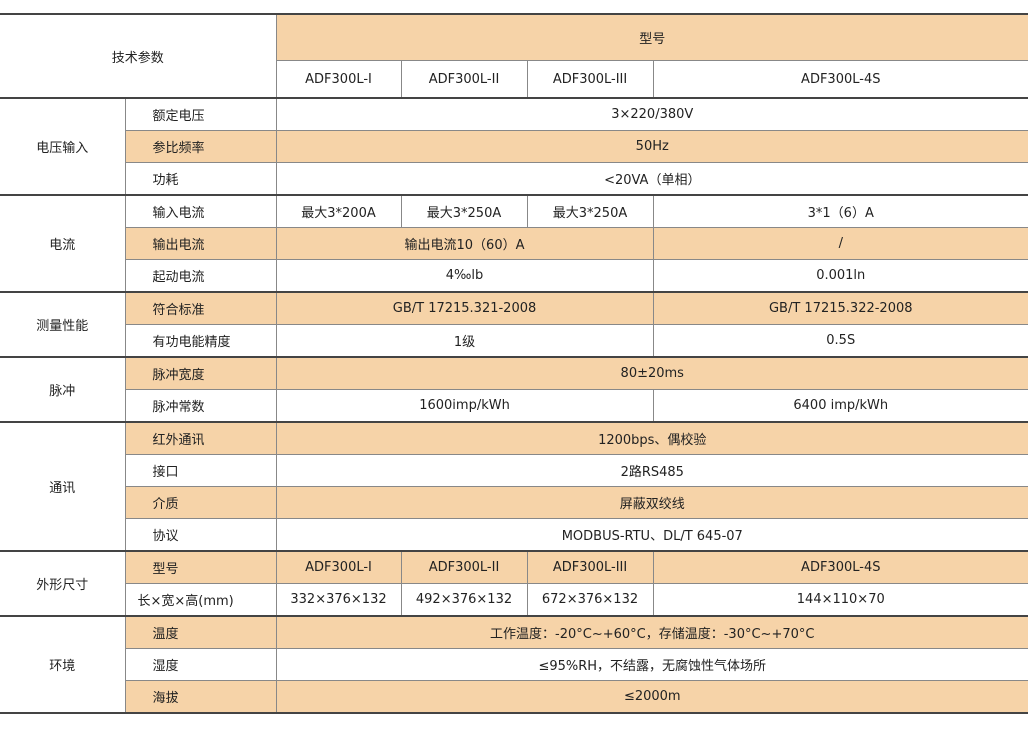 Image resolution: width=1028 pixels, height=733 pixels. Describe the element at coordinates (338, 567) in the screenshot. I see `row-value: ADF300L-I` at that location.